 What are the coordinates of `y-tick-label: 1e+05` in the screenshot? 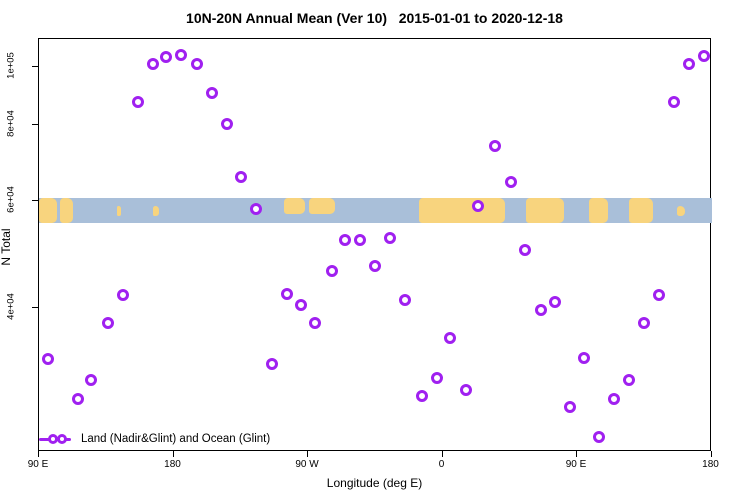 It's located at (11, 65).